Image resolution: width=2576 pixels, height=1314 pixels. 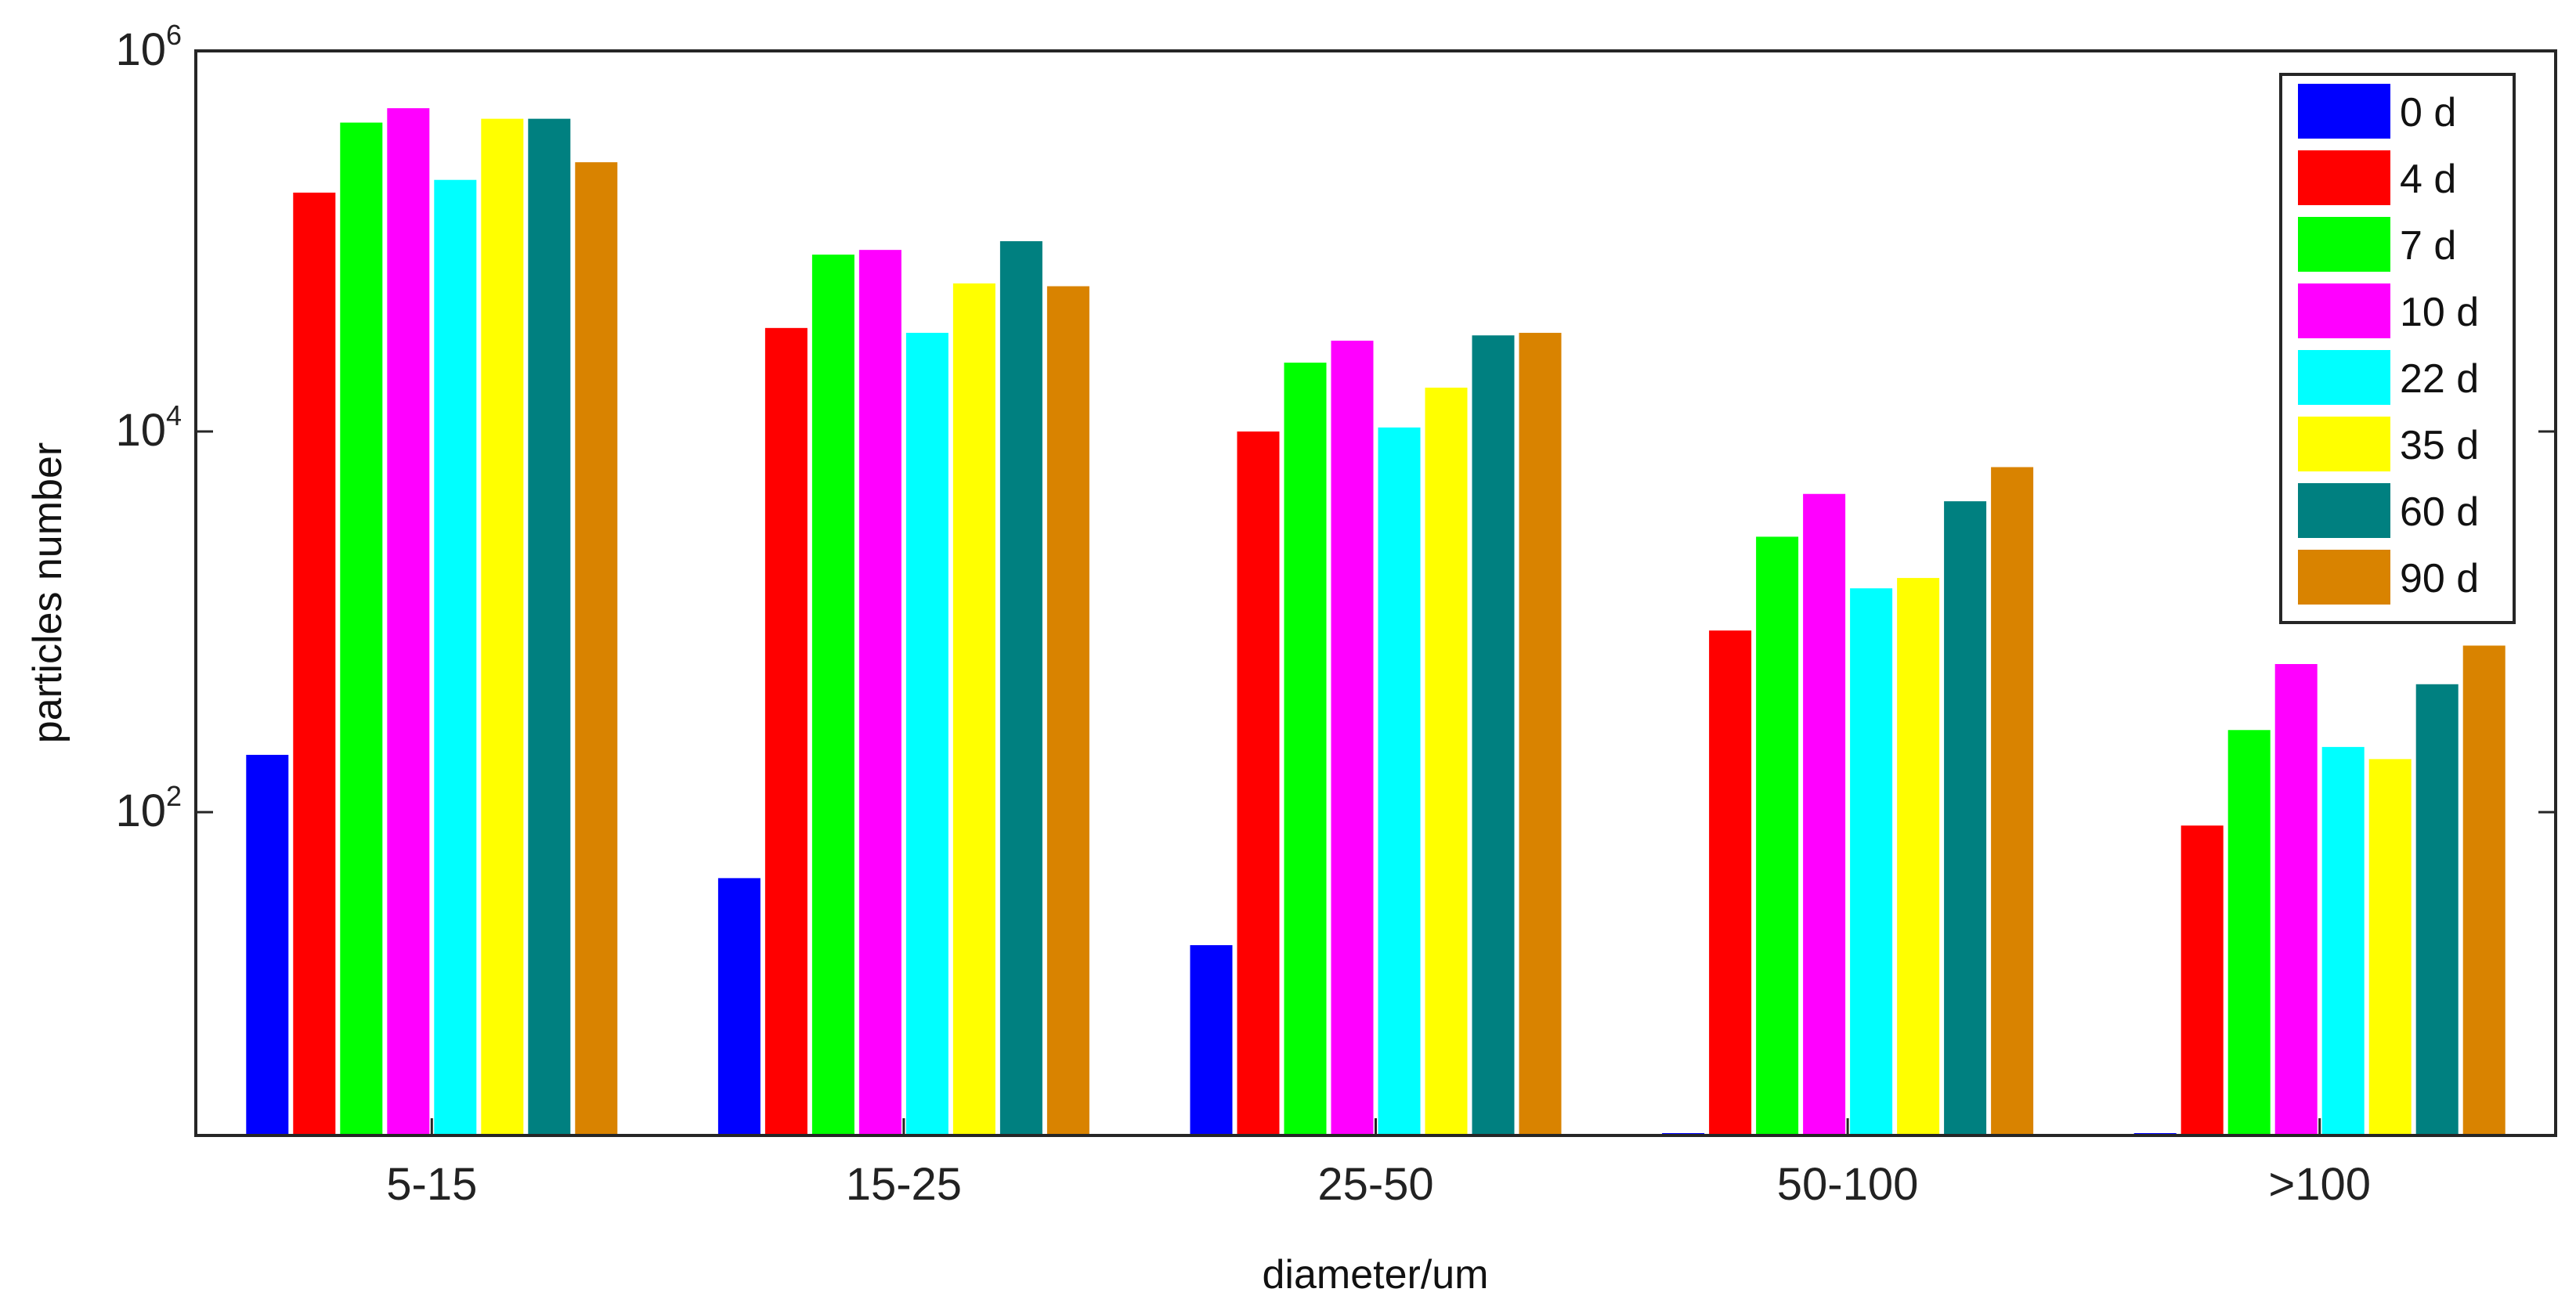 I want to click on legend-label: 60 d, so click(x=2439, y=512).